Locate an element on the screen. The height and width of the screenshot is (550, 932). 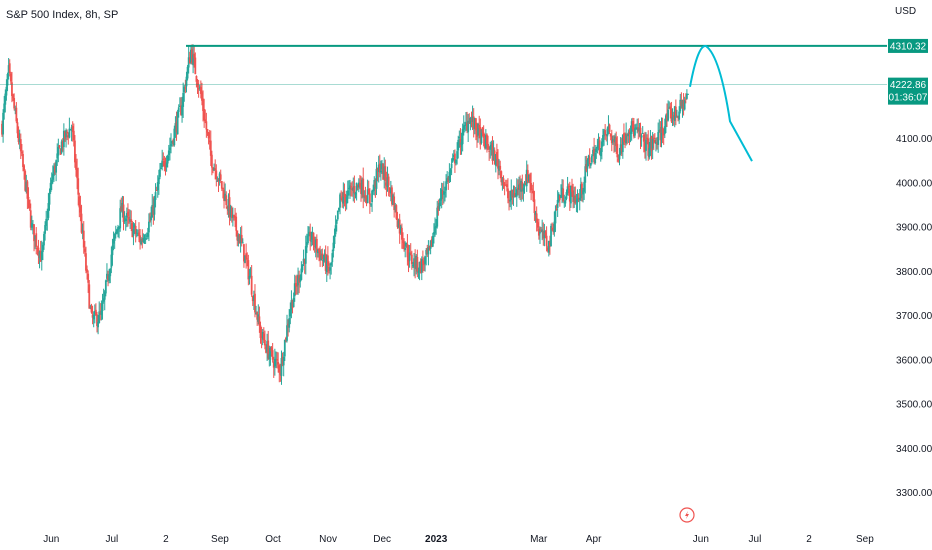
x-tick-label: Sep is located at coordinates (865, 539).